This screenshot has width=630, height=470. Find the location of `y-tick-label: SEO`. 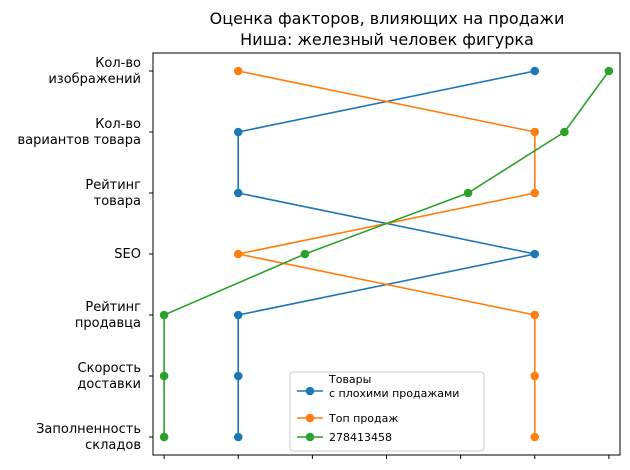

y-tick-label: SEO is located at coordinates (127, 254).